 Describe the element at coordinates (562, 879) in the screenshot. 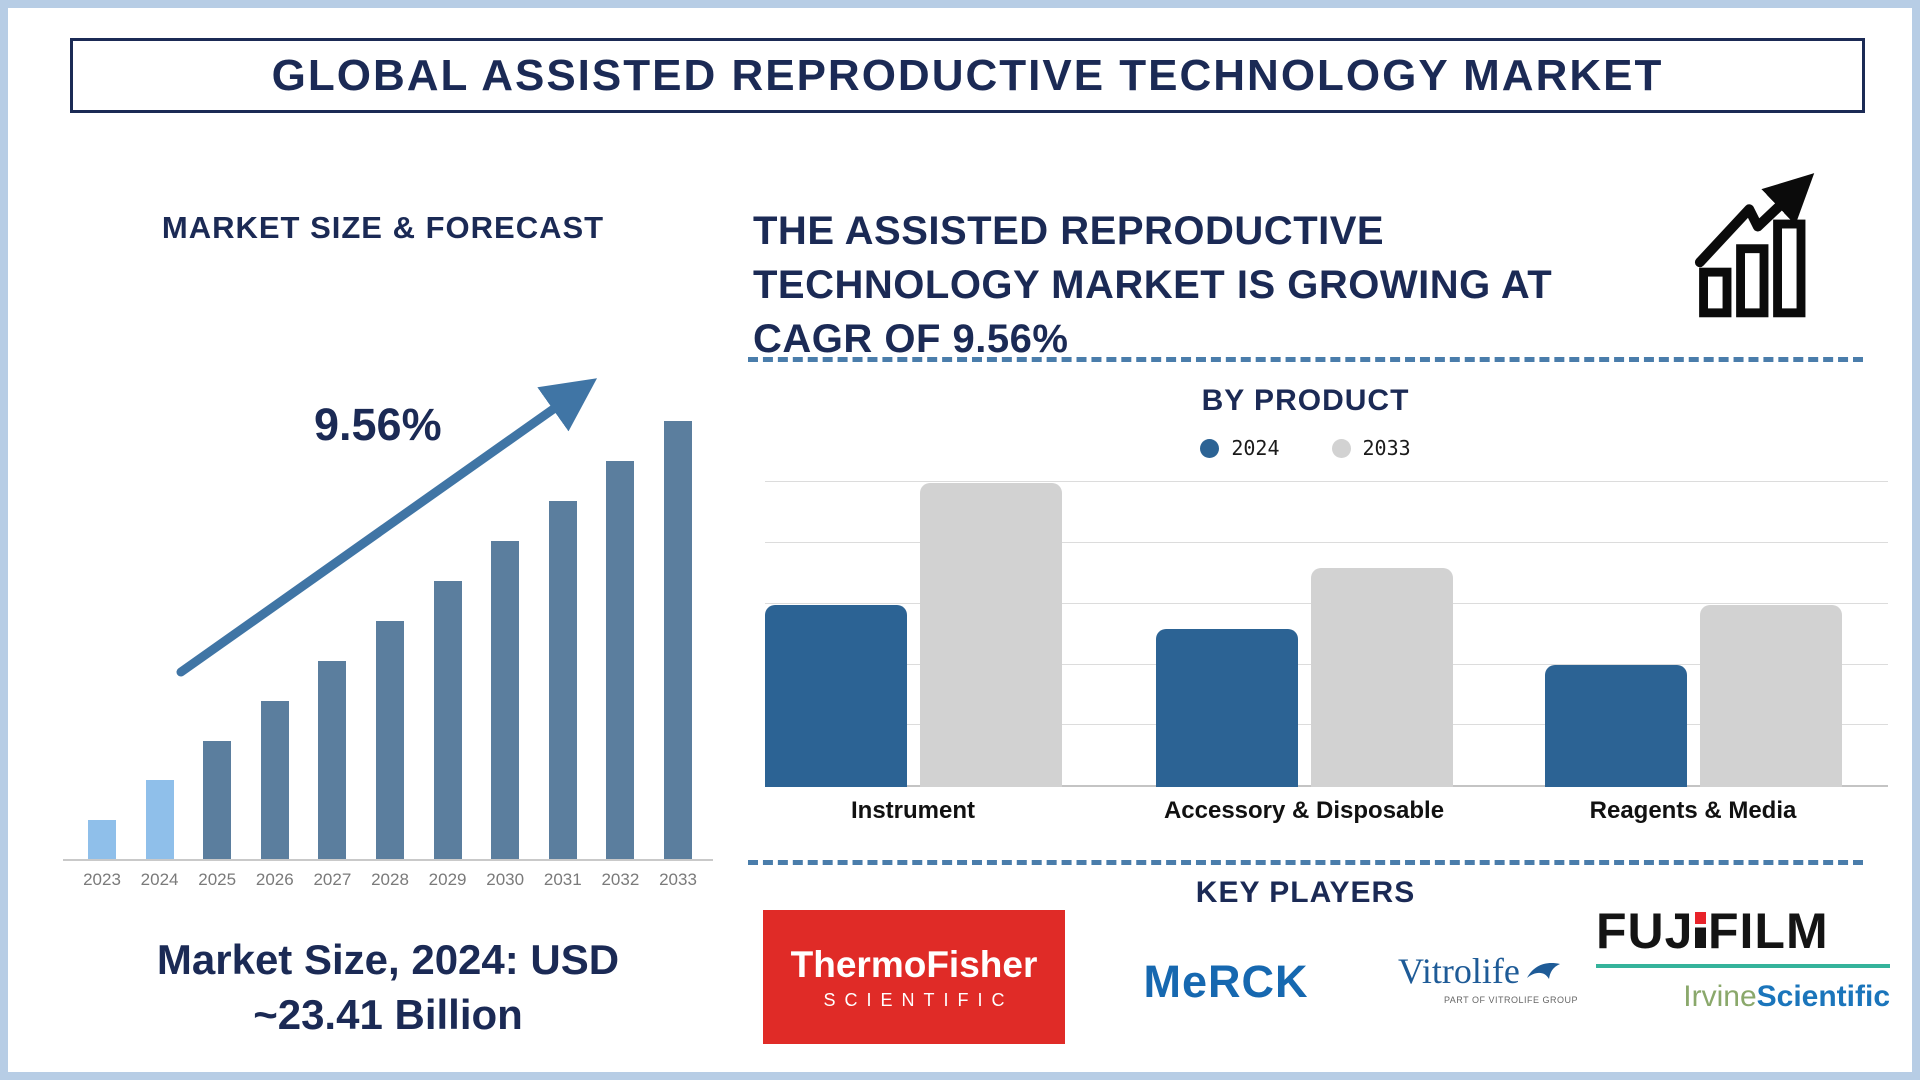

I see `year-tick-label: 2031` at that location.